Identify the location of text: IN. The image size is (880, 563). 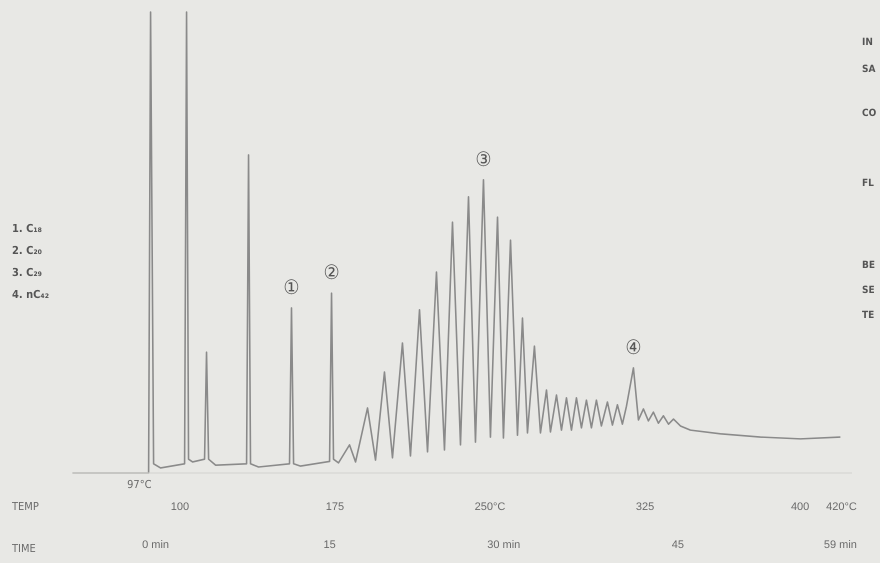
(867, 42).